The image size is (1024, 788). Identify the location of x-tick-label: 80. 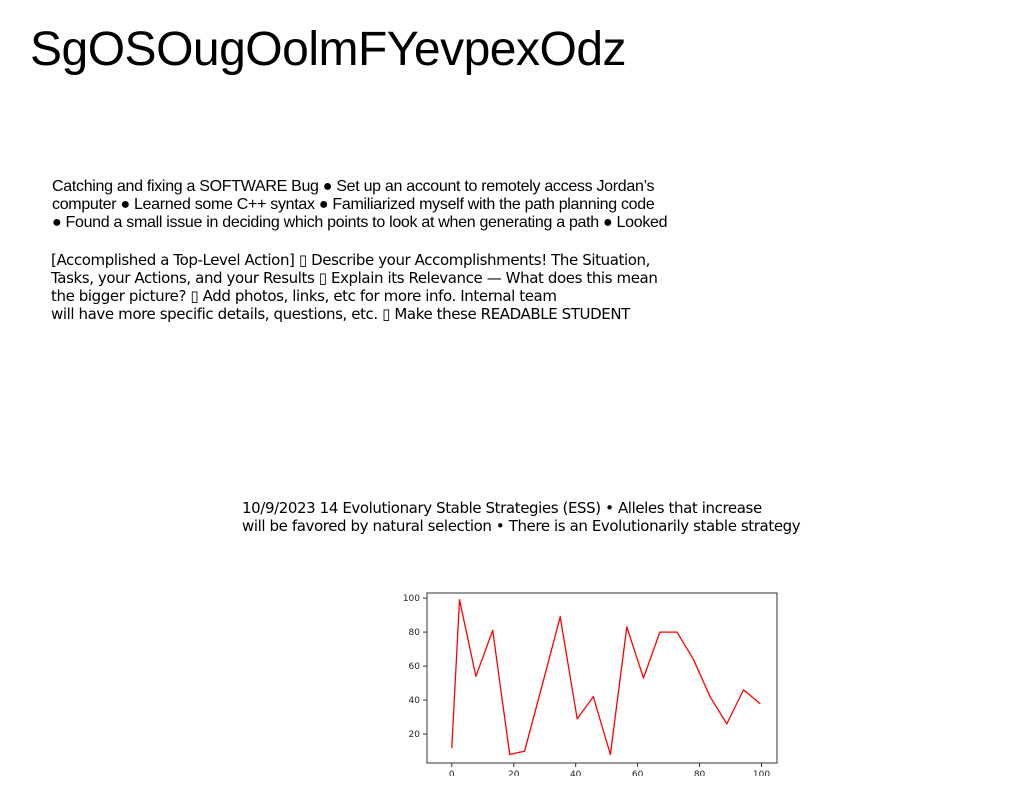
(700, 773).